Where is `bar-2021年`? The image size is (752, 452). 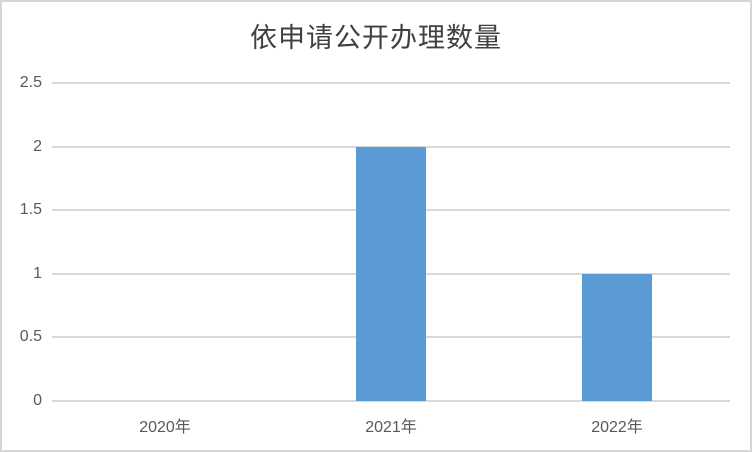 bar-2021年 is located at coordinates (391, 274).